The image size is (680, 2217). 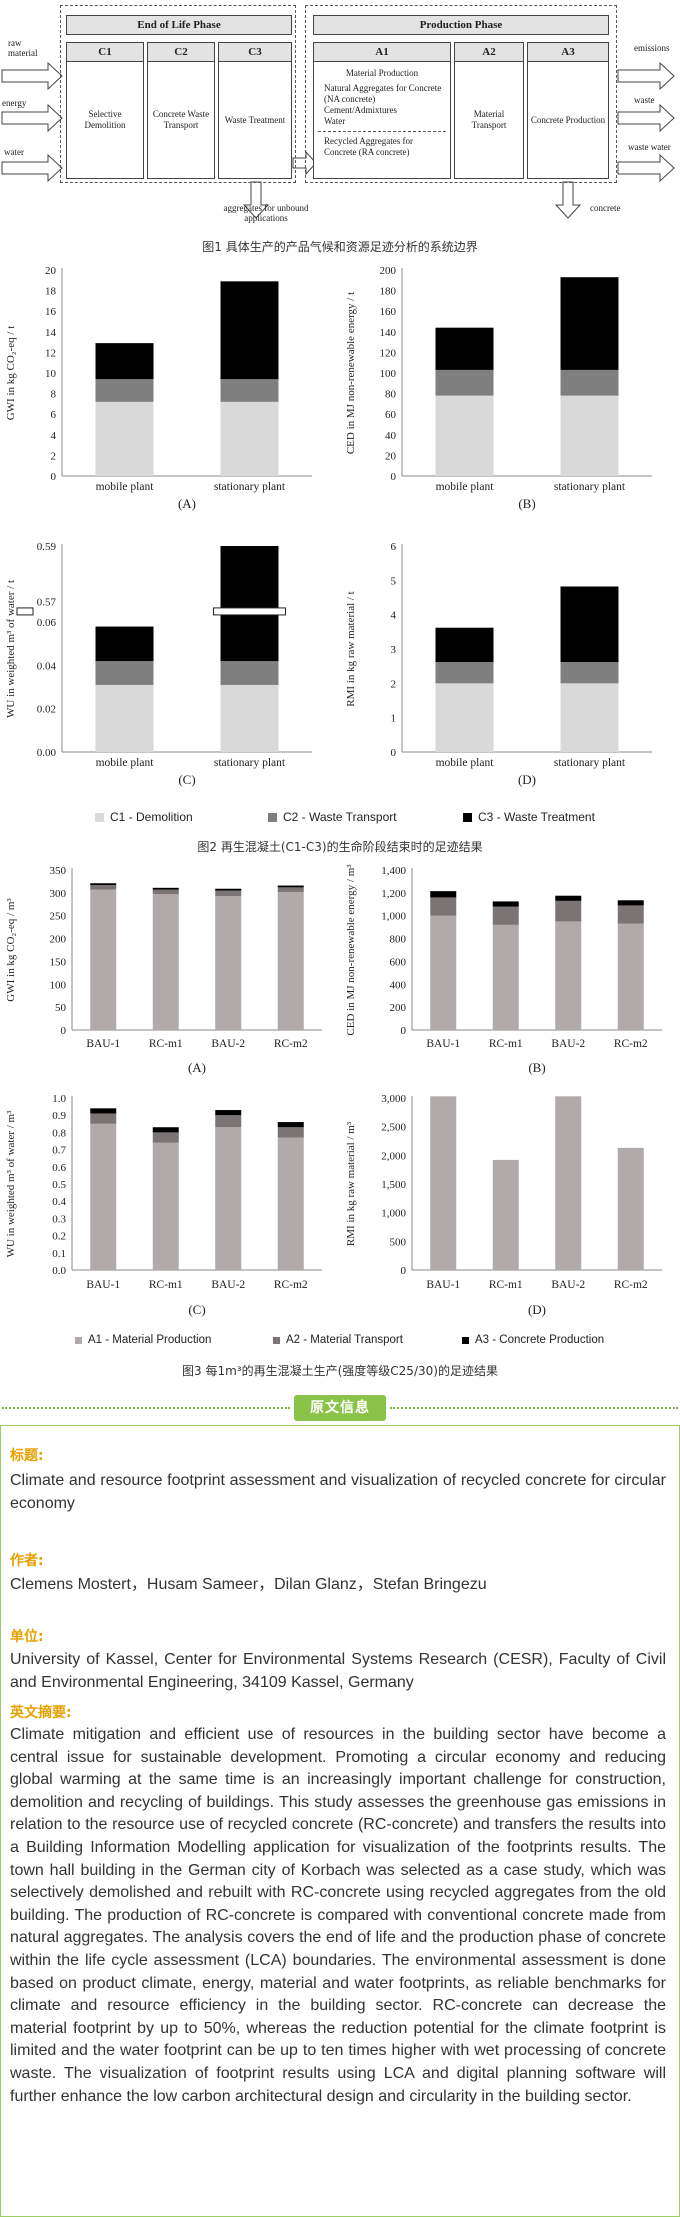 I want to click on y-tick-label: 0.5, so click(x=59, y=1185).